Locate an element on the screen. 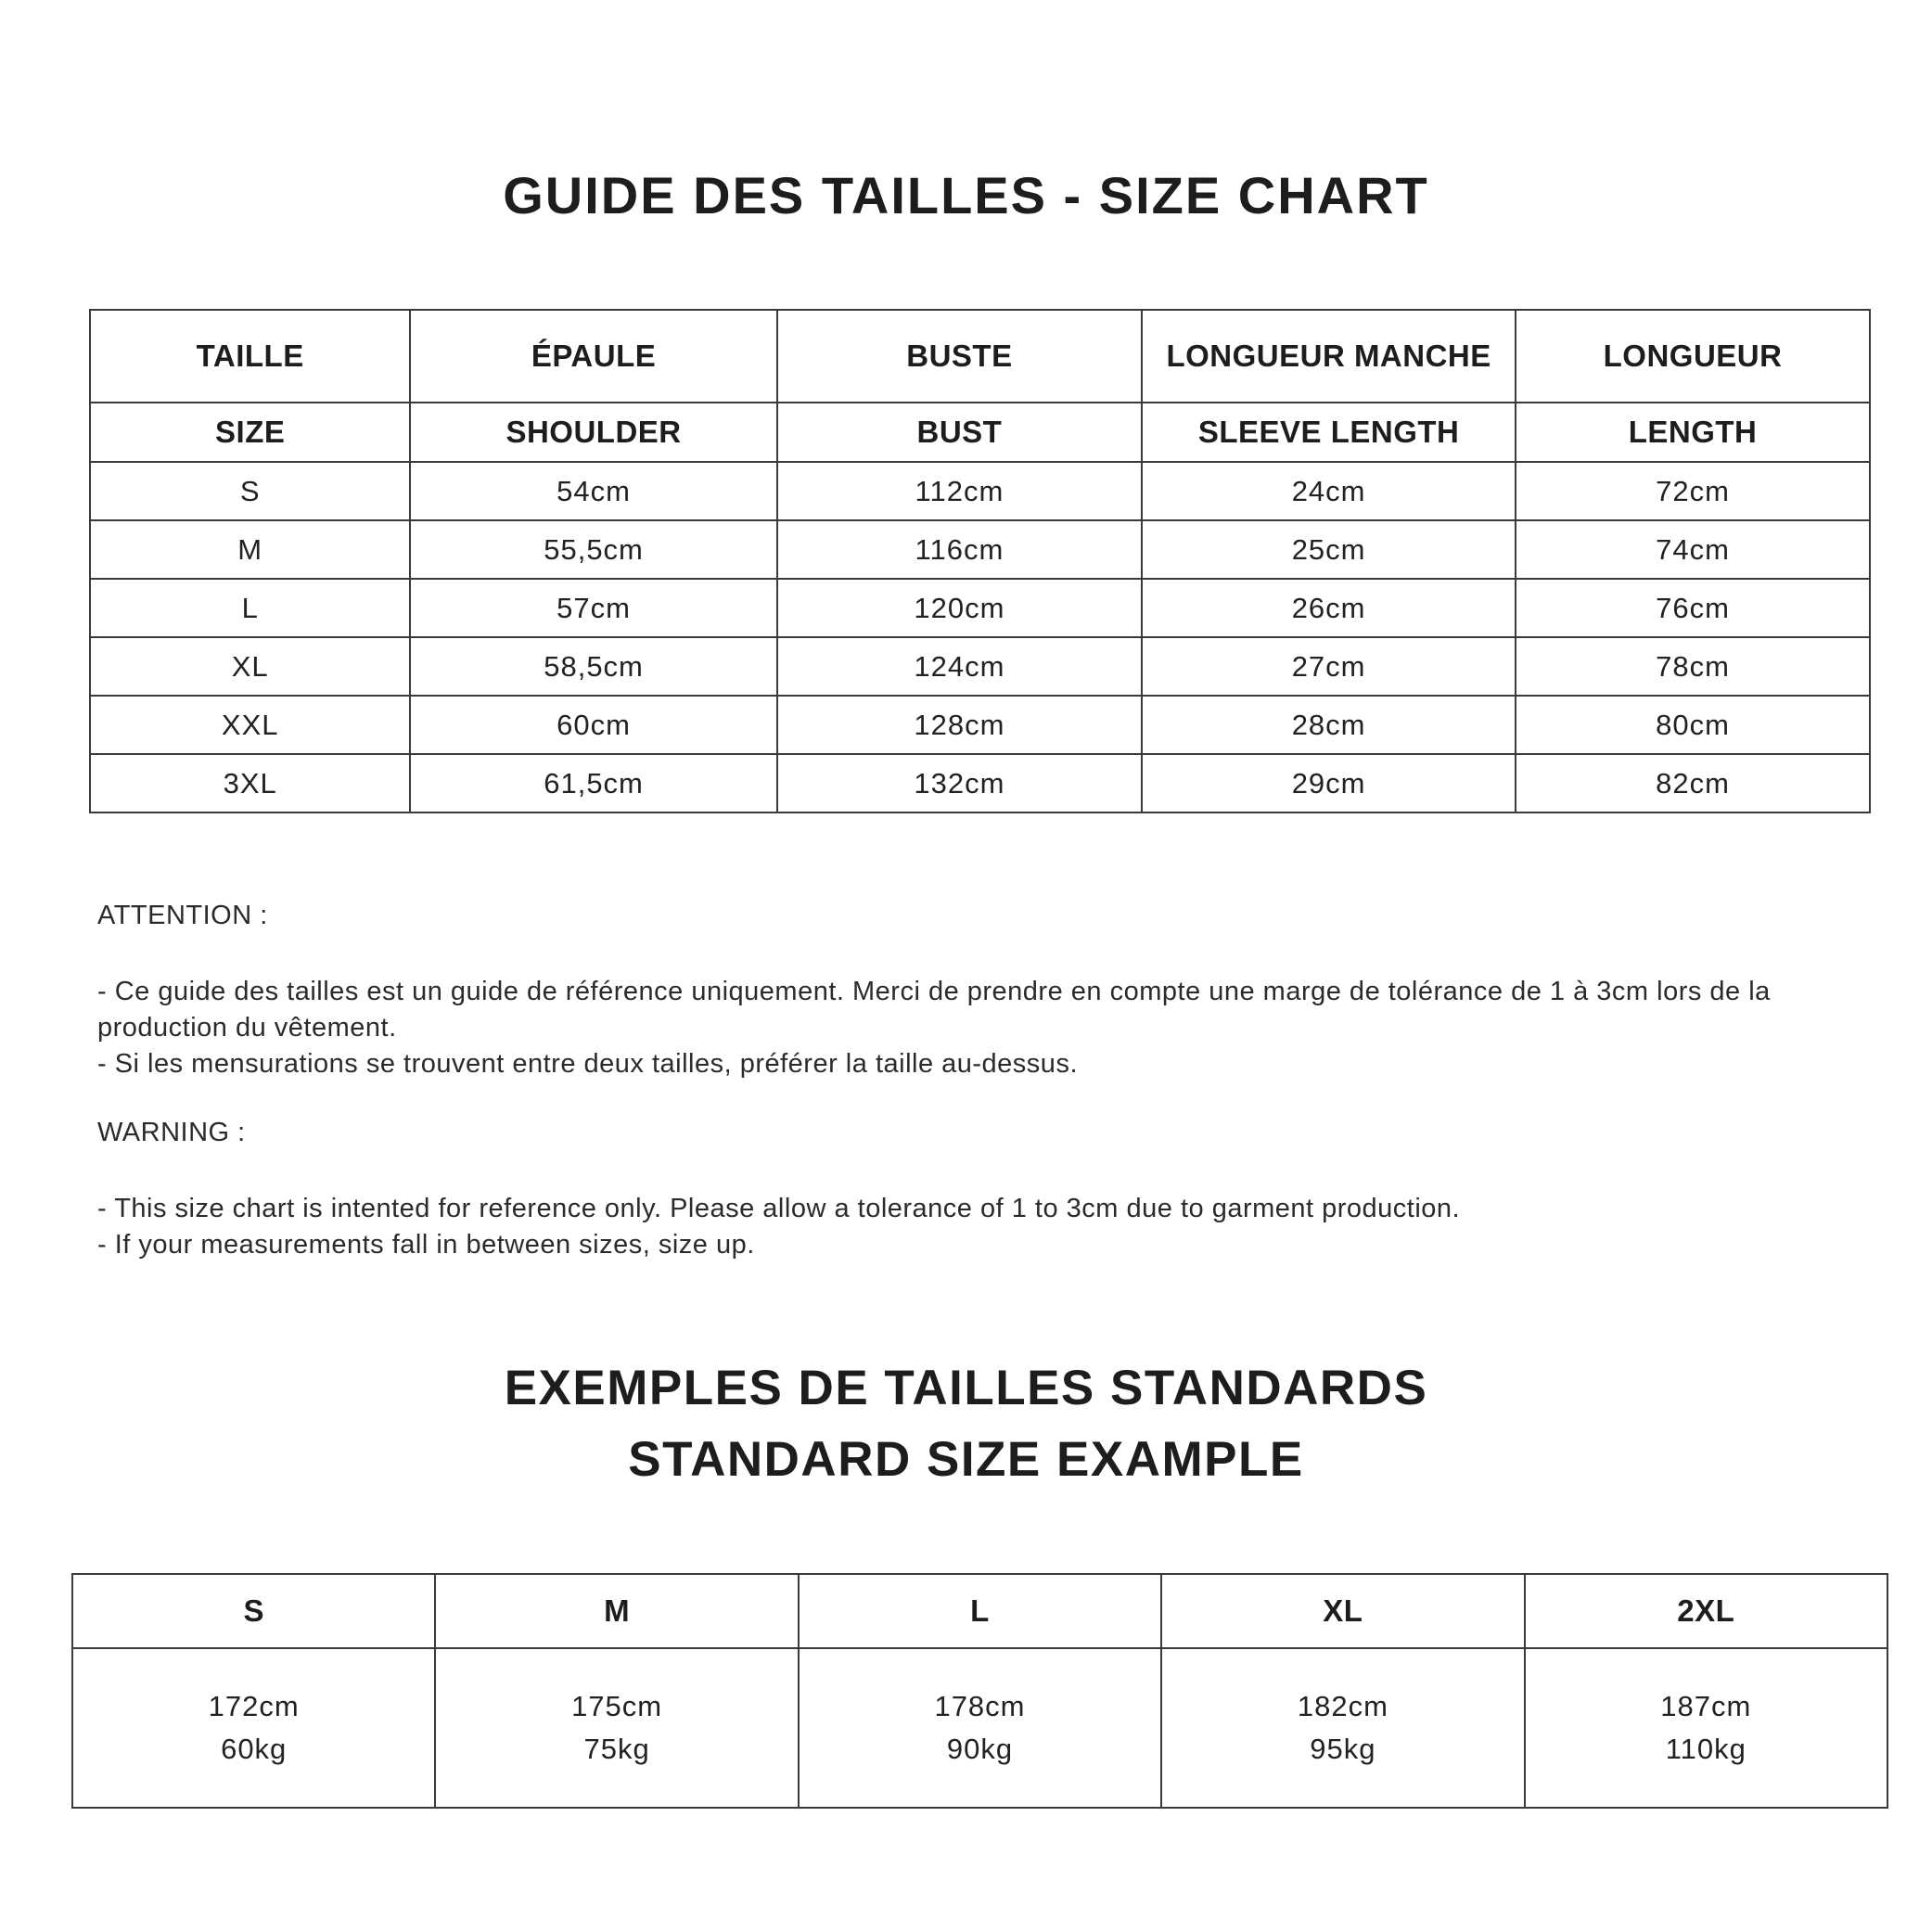 The width and height of the screenshot is (1932, 1932). bust-cell: 120cm is located at coordinates (959, 608).